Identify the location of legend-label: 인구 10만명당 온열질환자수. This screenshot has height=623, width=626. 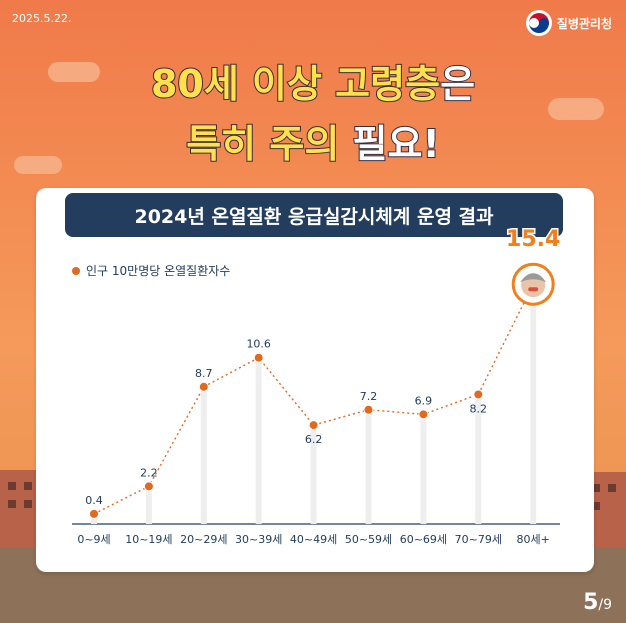
(158, 271).